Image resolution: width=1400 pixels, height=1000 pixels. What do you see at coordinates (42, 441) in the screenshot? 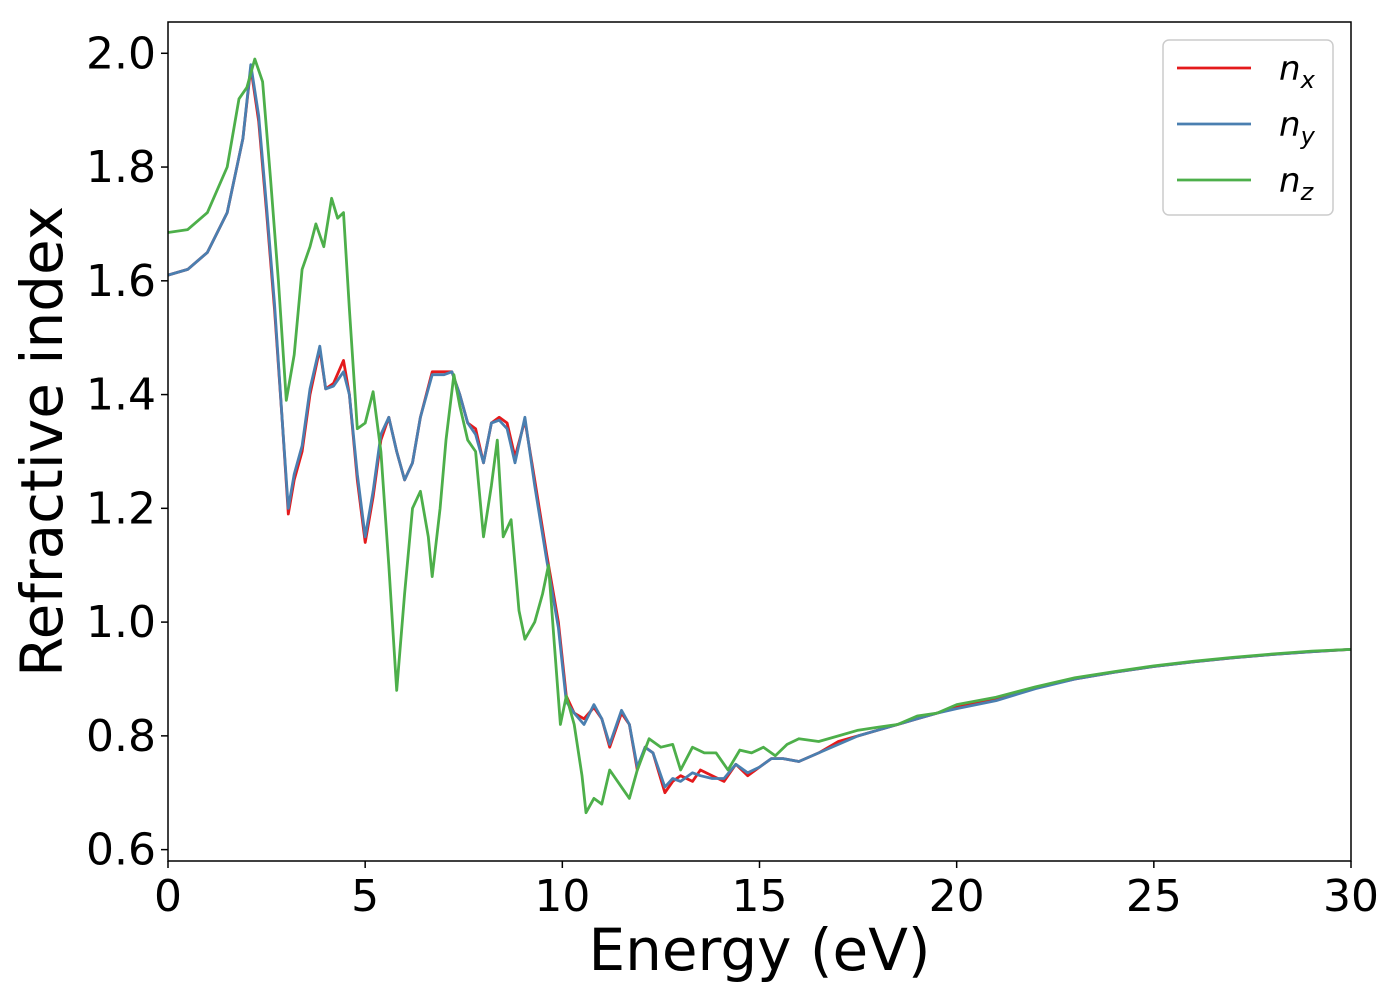
I see `y-axis-title: Refractive index` at bounding box center [42, 441].